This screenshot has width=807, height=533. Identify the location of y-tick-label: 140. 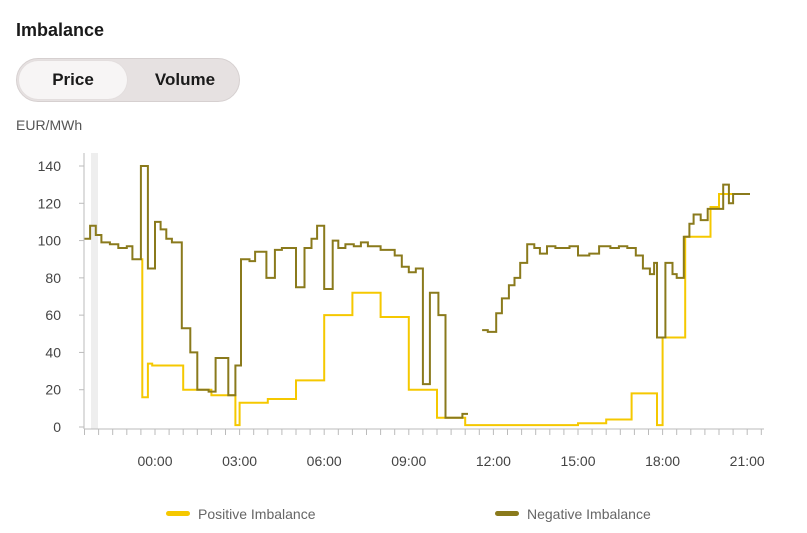
(50, 166).